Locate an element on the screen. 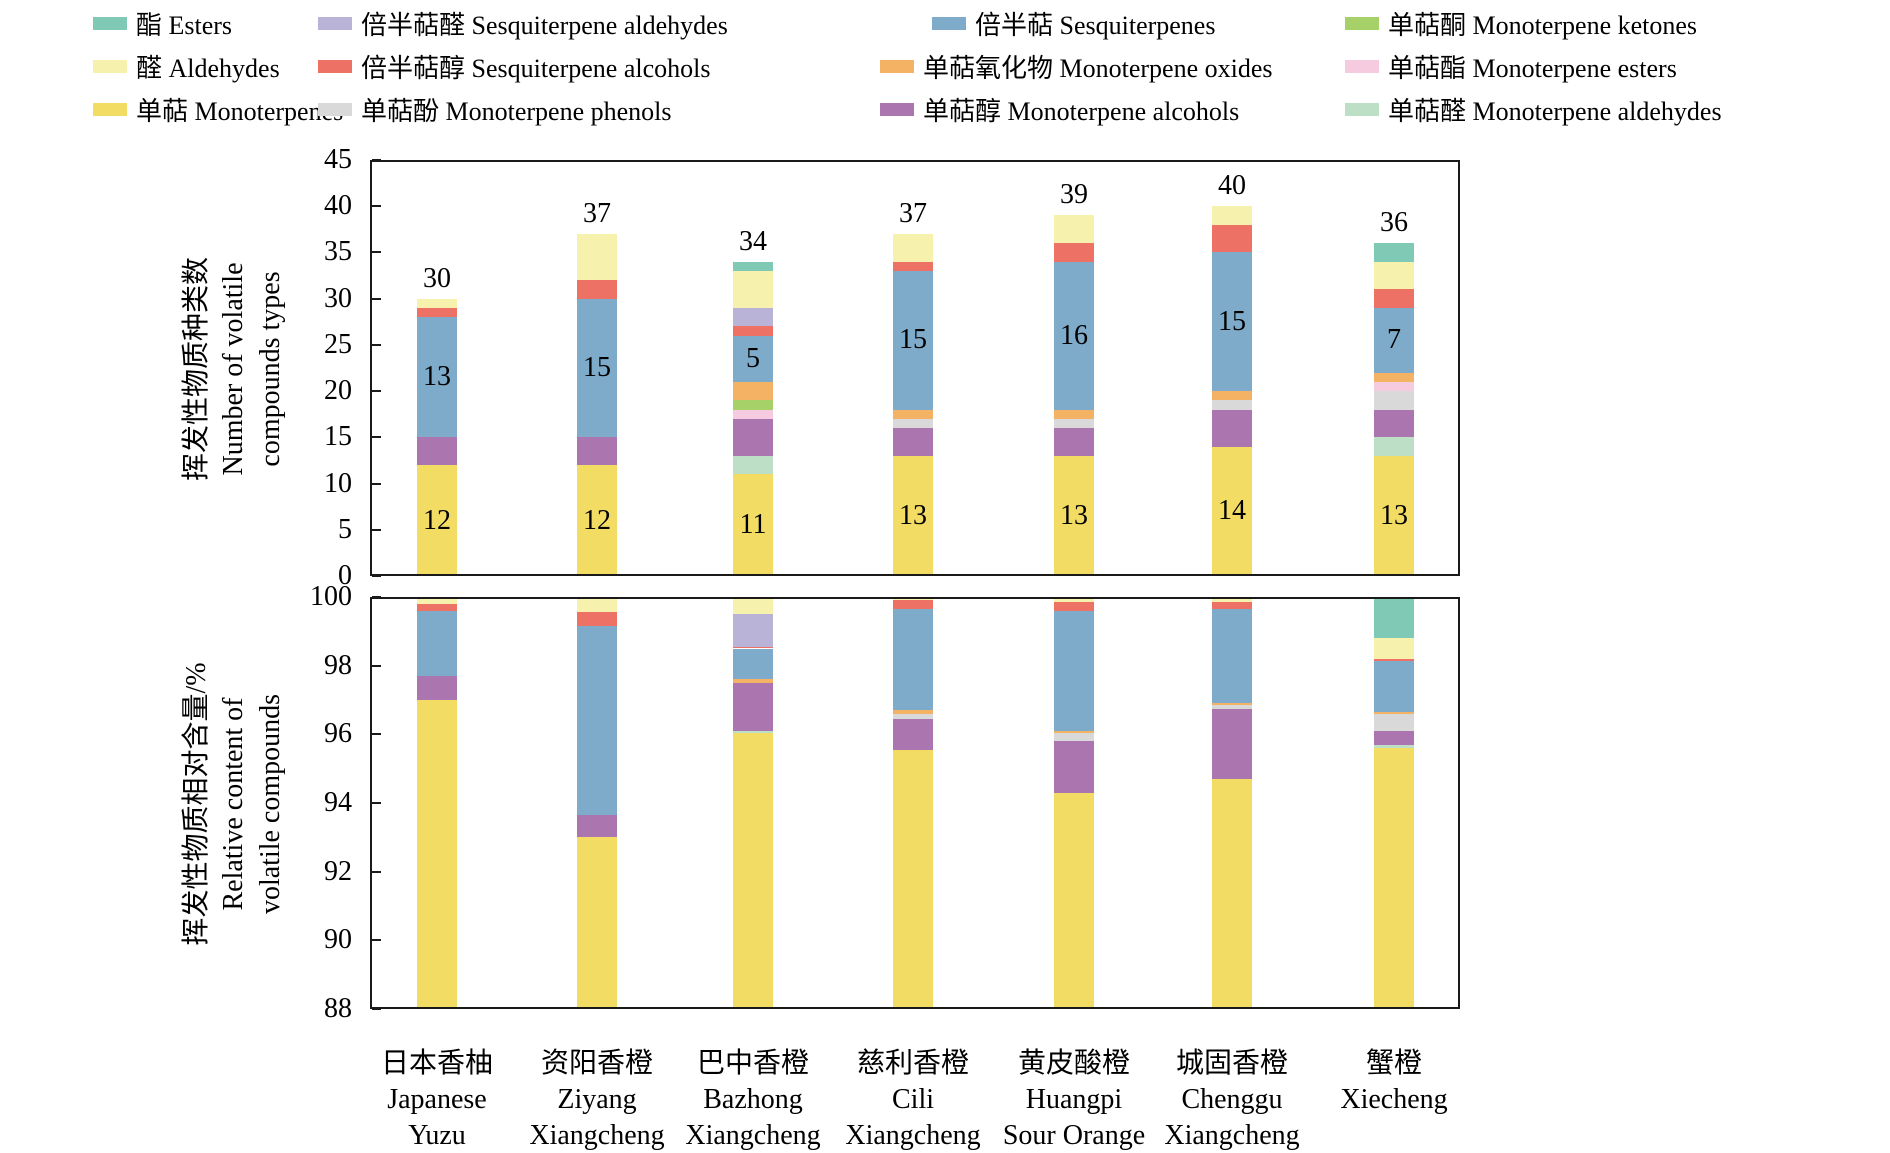 Image resolution: width=1890 pixels, height=1153 pixels. sesquiterpene_alcohols-swatch is located at coordinates (335, 66).